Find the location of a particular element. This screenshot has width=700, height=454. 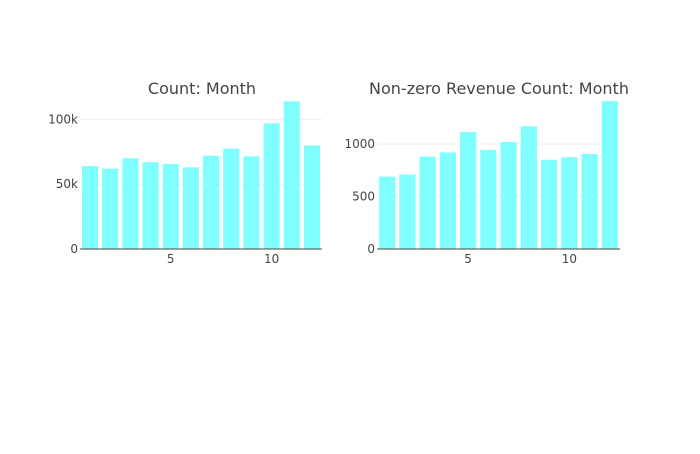

chart-title: Non-zero Revenue Count: Month is located at coordinates (499, 88).